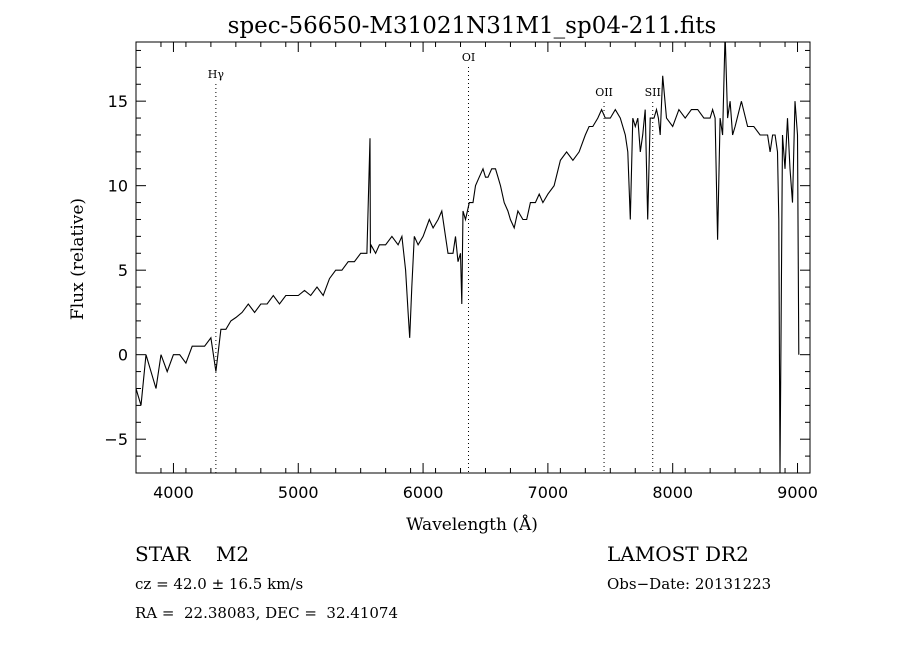 The height and width of the screenshot is (650, 900). I want to click on y-tick-label: 10, so click(118, 186).